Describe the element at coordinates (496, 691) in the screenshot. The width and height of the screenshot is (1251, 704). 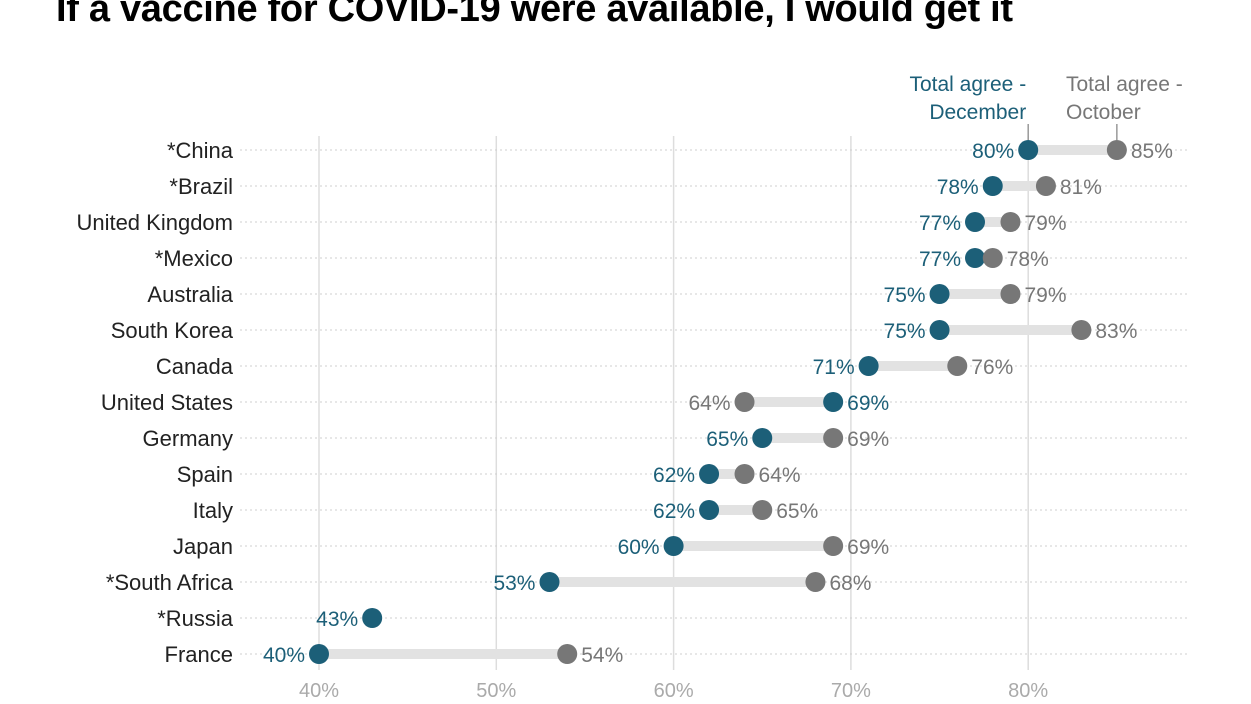
I see `x-tick-label: 50%` at that location.